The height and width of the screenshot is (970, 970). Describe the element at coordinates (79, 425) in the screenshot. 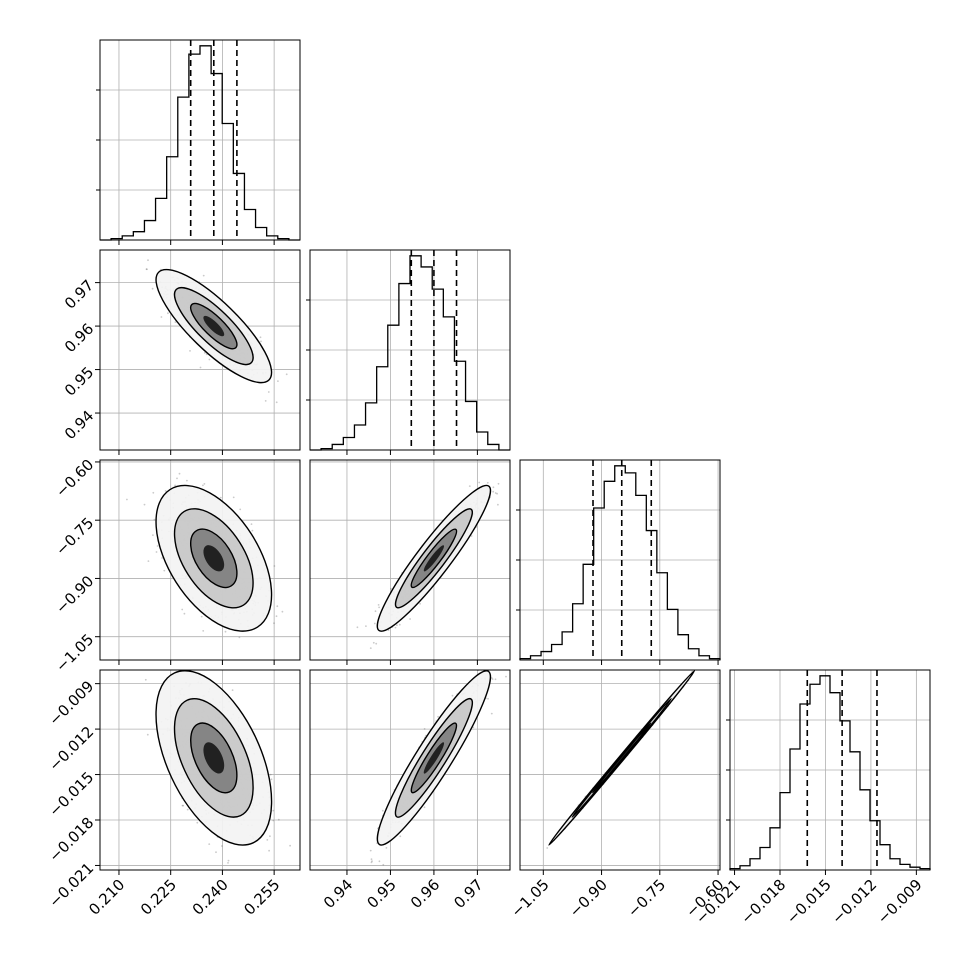

I see `y-tick-label: 0.94` at that location.